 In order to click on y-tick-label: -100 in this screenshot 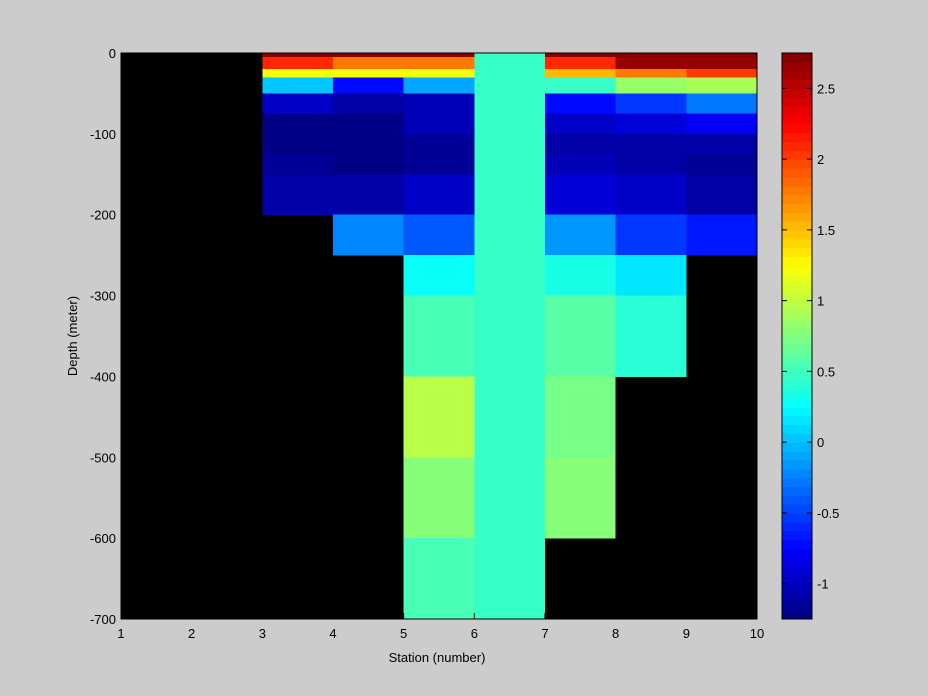, I will do `click(103, 134)`.